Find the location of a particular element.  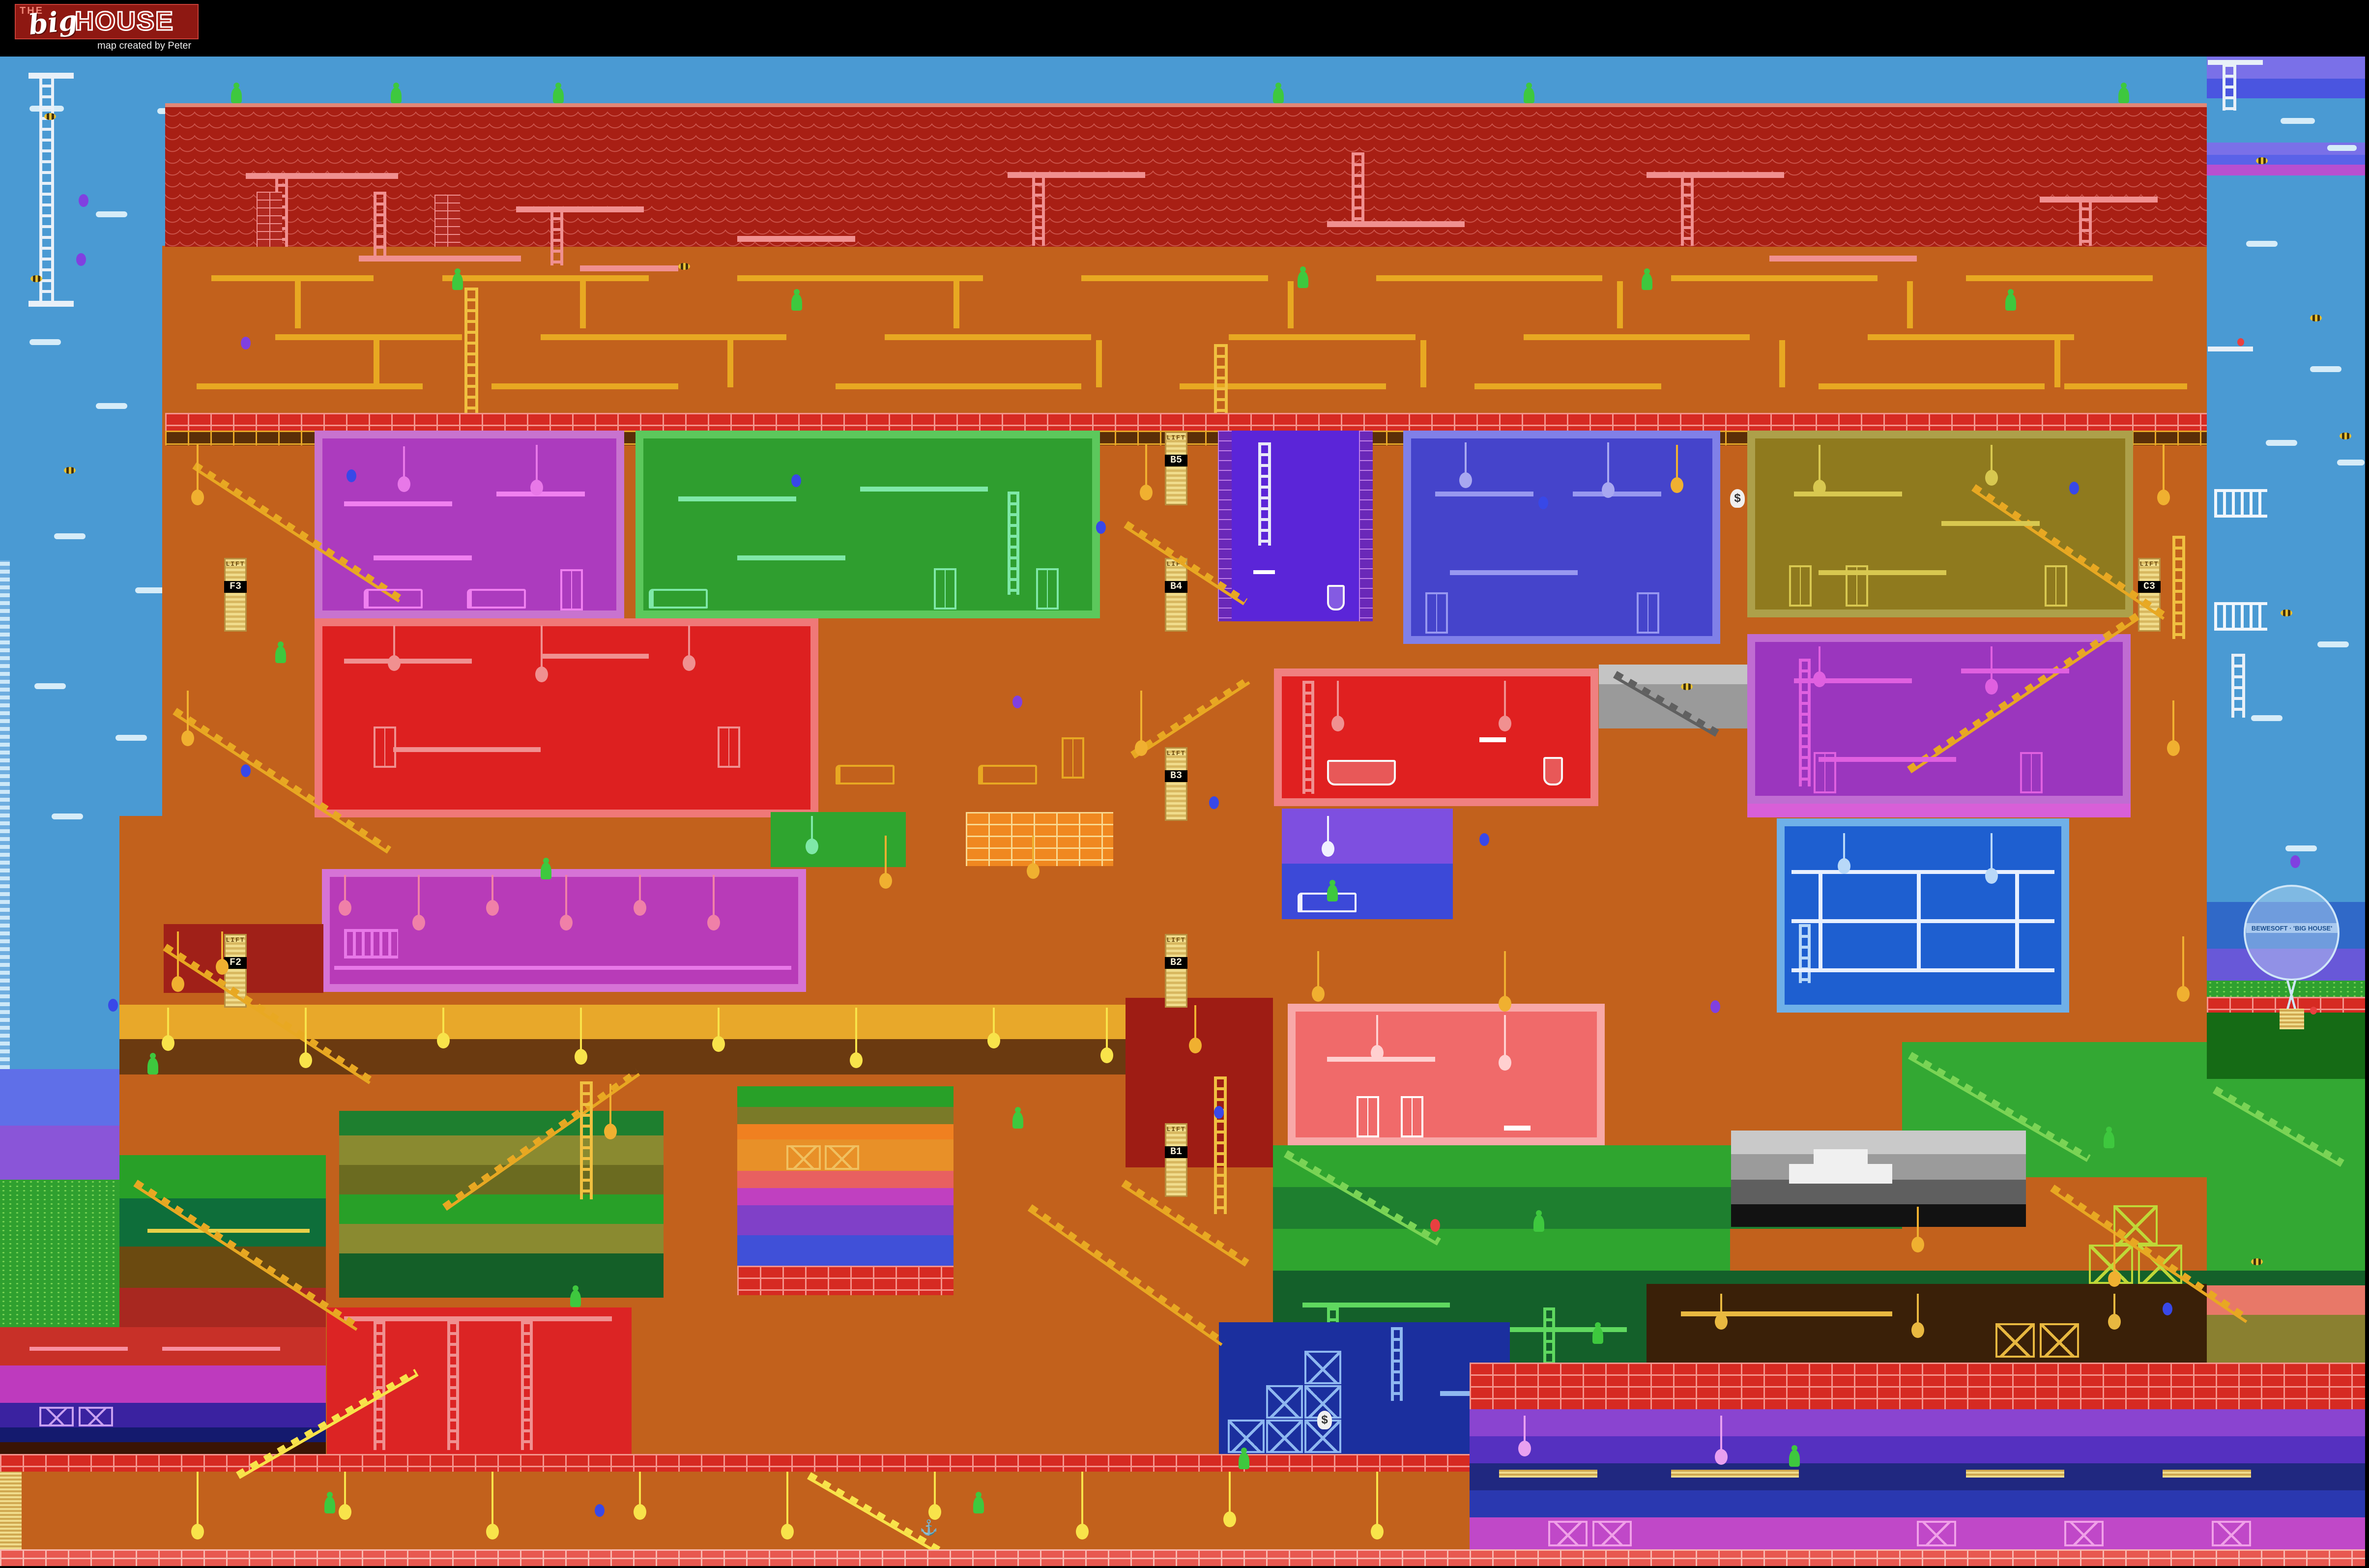

garage-car-body is located at coordinates (1840, 1174).